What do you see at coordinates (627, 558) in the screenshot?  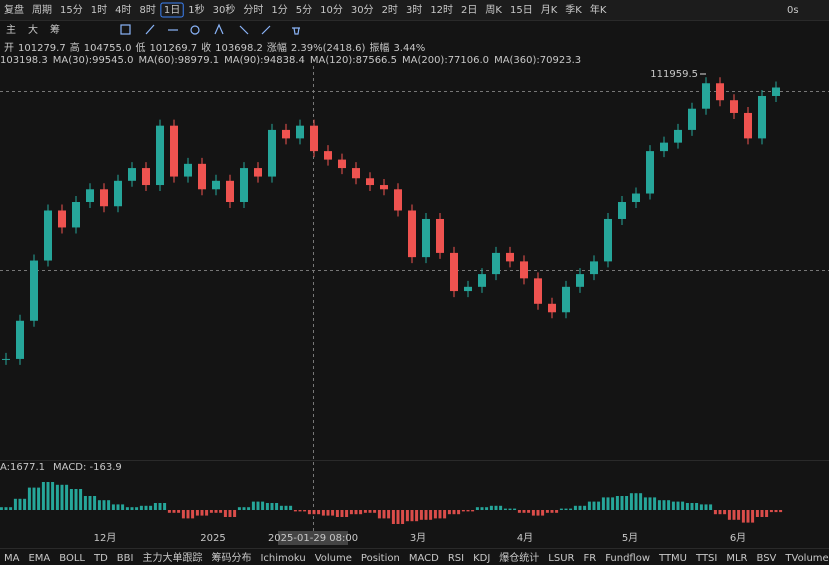 I see `indicator-tab: Fundflow` at bounding box center [627, 558].